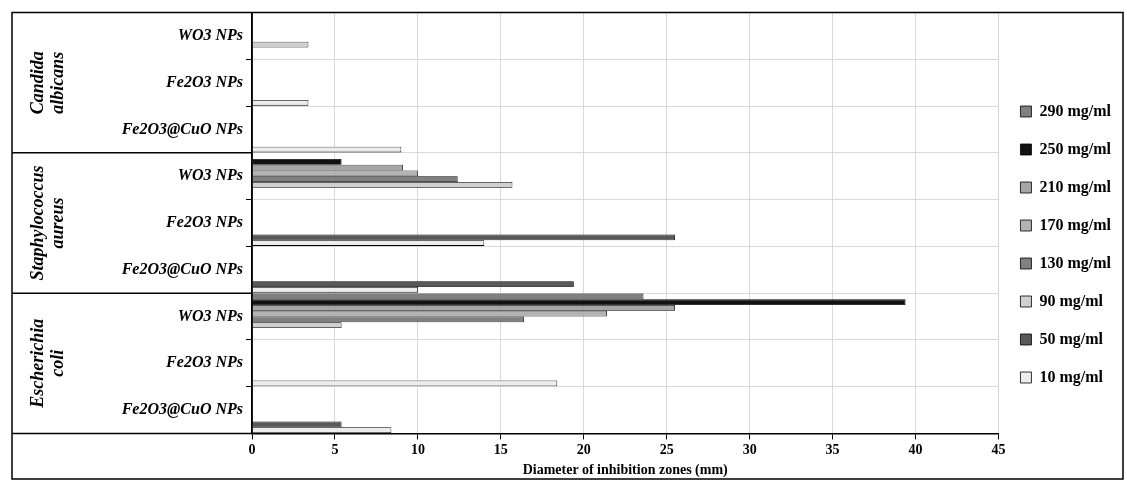 This screenshot has width=1127, height=481. I want to click on x-tick-label: 40, so click(915, 450).